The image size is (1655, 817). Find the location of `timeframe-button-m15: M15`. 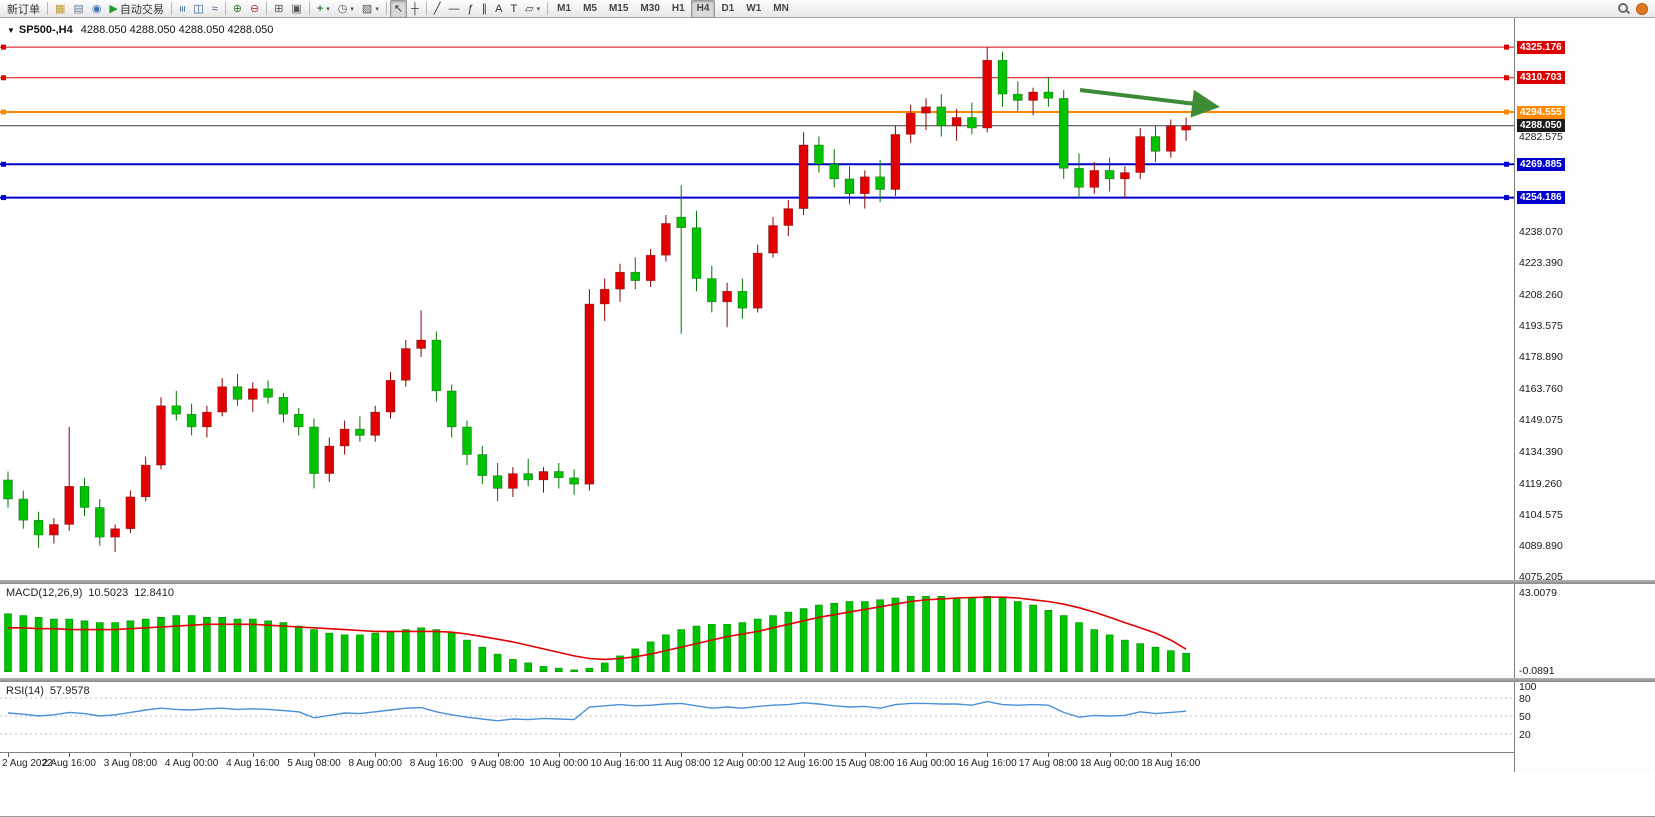

timeframe-button-m15: M15 is located at coordinates (618, 8).